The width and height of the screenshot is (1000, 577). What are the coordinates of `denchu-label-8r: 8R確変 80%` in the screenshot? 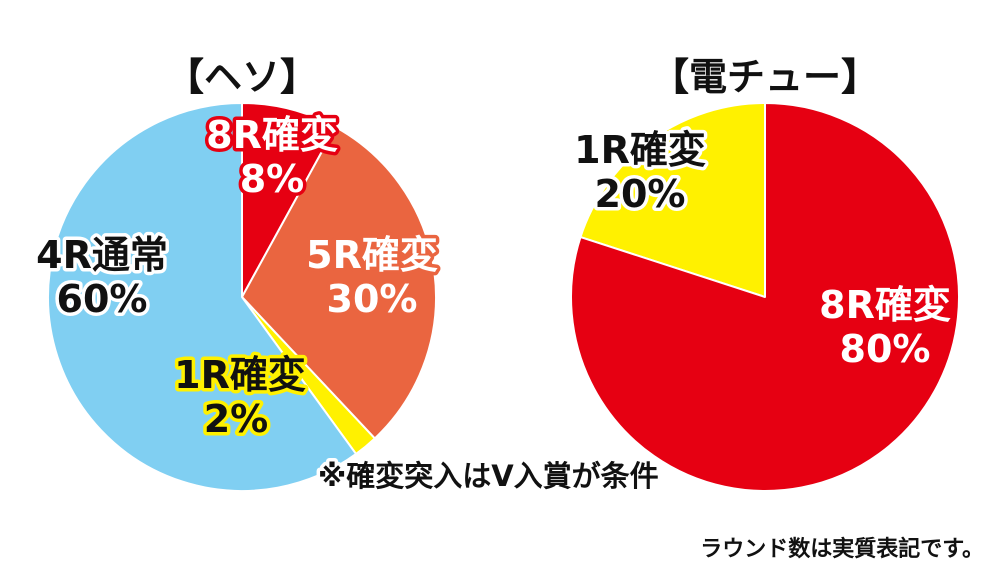 It's located at (885, 327).